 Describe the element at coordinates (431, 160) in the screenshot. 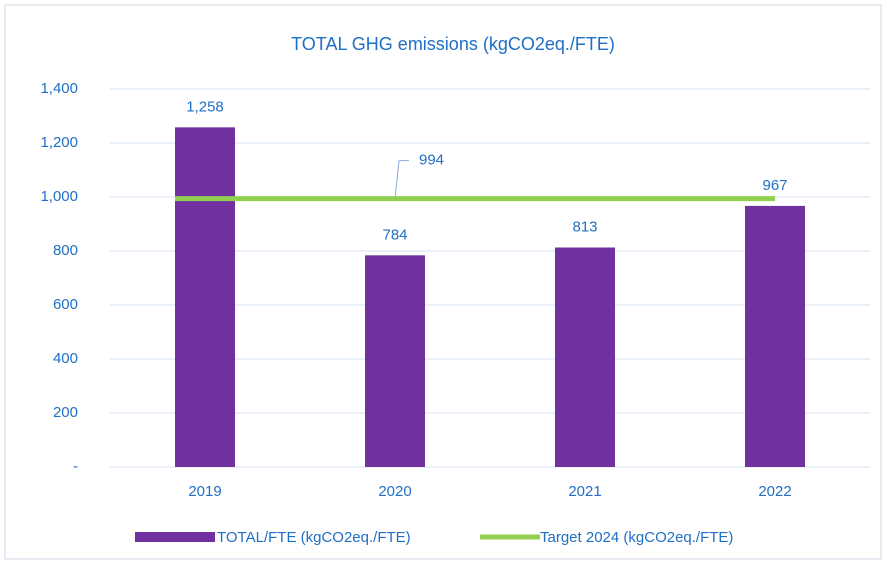

I see `data-label: 994` at that location.